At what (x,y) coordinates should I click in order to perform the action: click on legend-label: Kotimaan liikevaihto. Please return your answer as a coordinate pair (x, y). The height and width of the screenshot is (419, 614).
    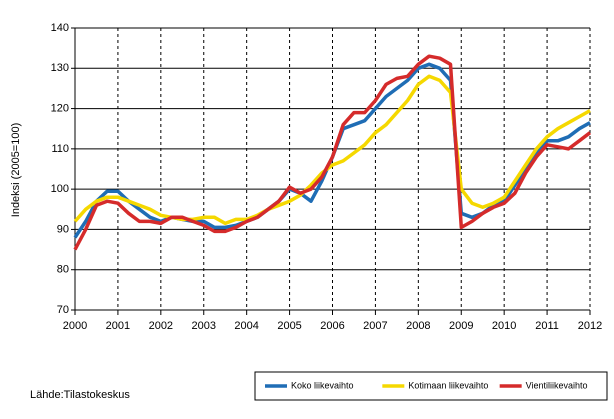
    Looking at the image, I should click on (448, 385).